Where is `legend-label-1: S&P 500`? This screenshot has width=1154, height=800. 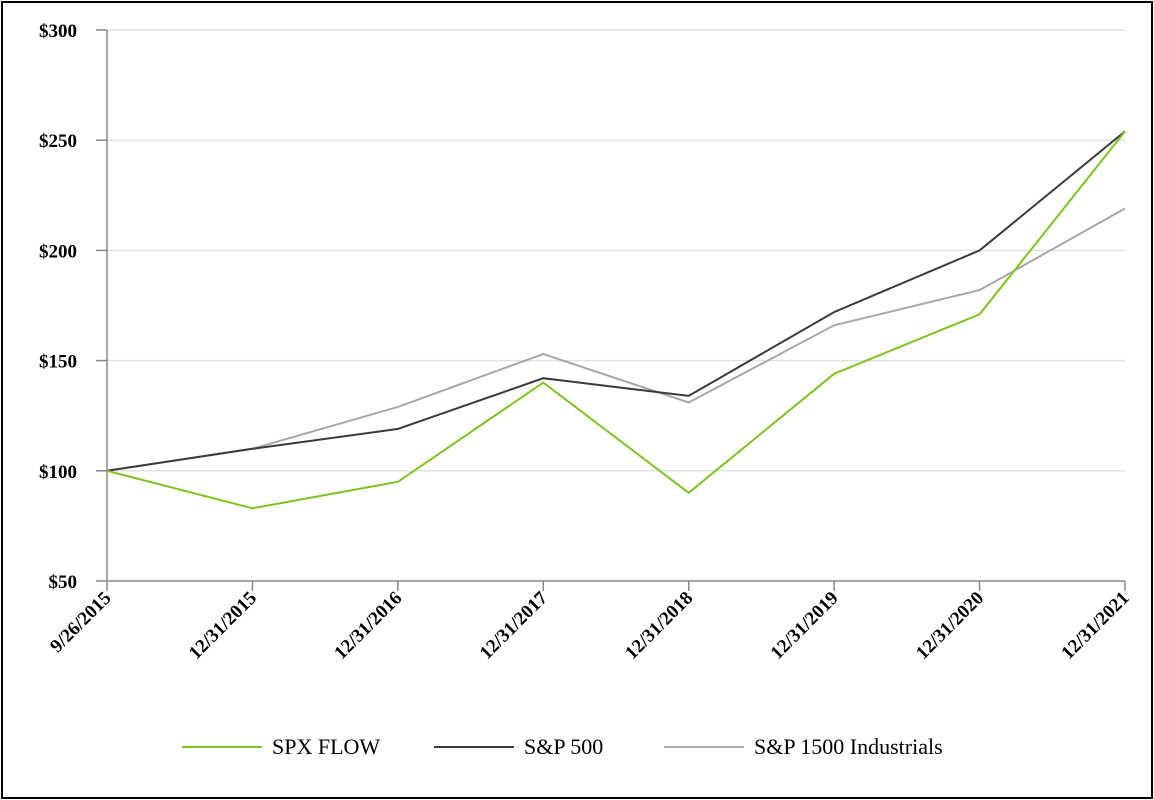
legend-label-1: S&P 500 is located at coordinates (563, 746).